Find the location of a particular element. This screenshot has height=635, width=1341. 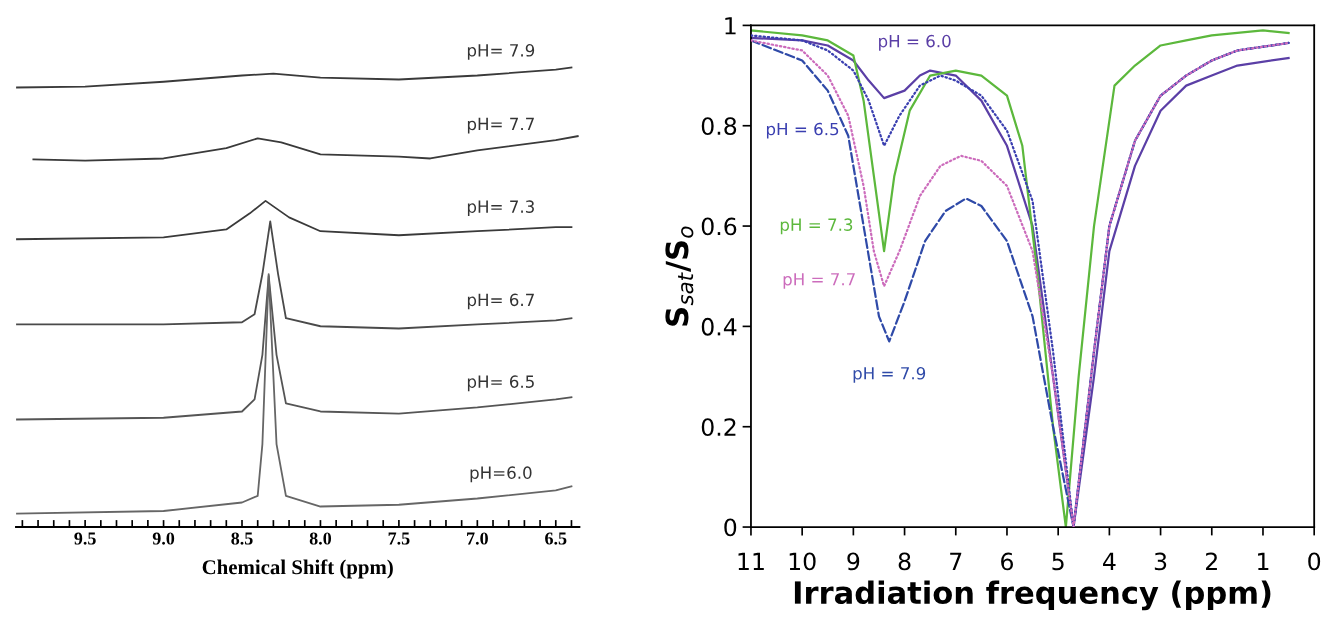

x-axis-title: Chemical Shift (ppm) is located at coordinates (297, 569).